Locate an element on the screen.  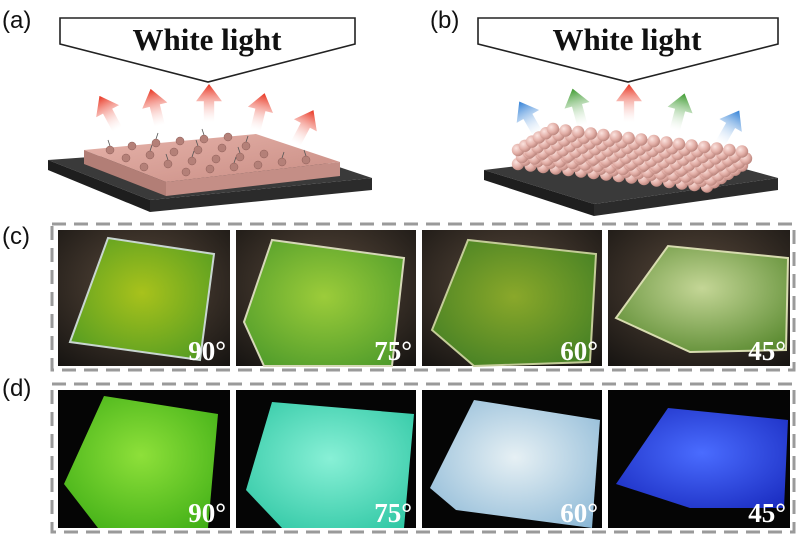
photo-c-75: 75° is located at coordinates (326, 298).